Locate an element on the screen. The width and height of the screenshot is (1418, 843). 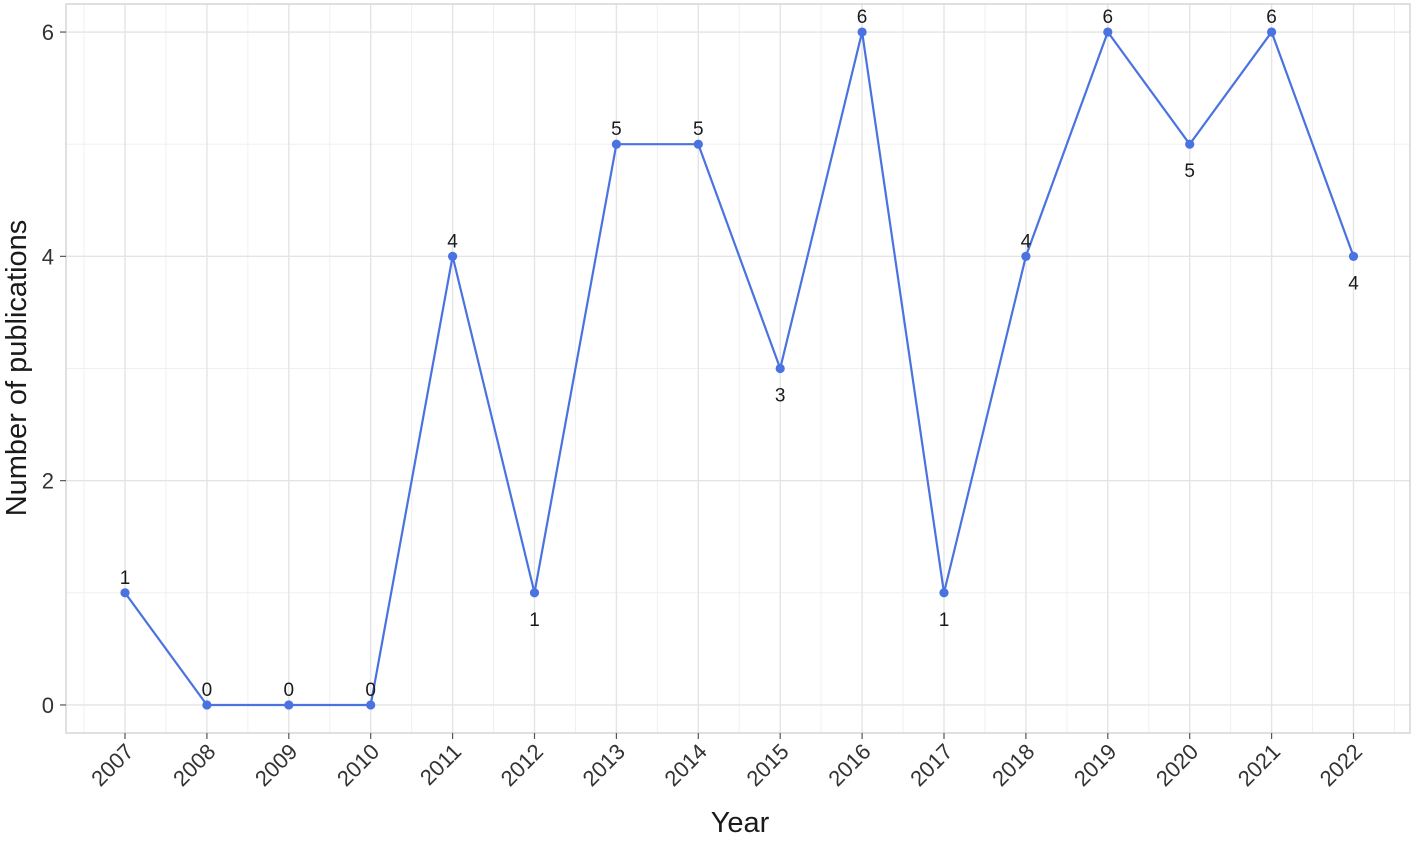
x-tick-label: 2015 is located at coordinates (767, 765).